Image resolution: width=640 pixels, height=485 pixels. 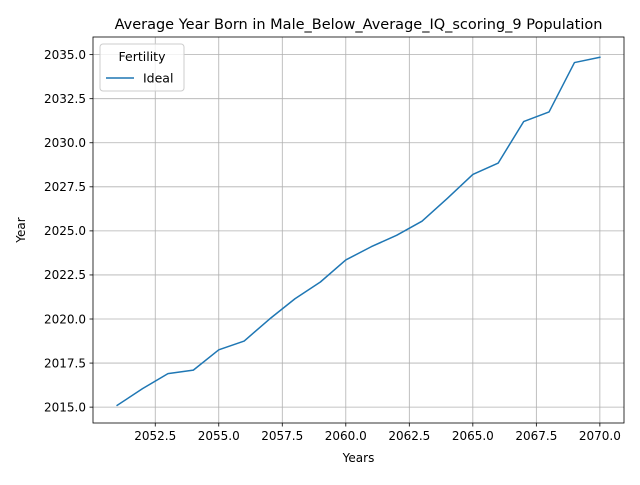 I want to click on x-tick-label: 2070.0, so click(x=600, y=436).